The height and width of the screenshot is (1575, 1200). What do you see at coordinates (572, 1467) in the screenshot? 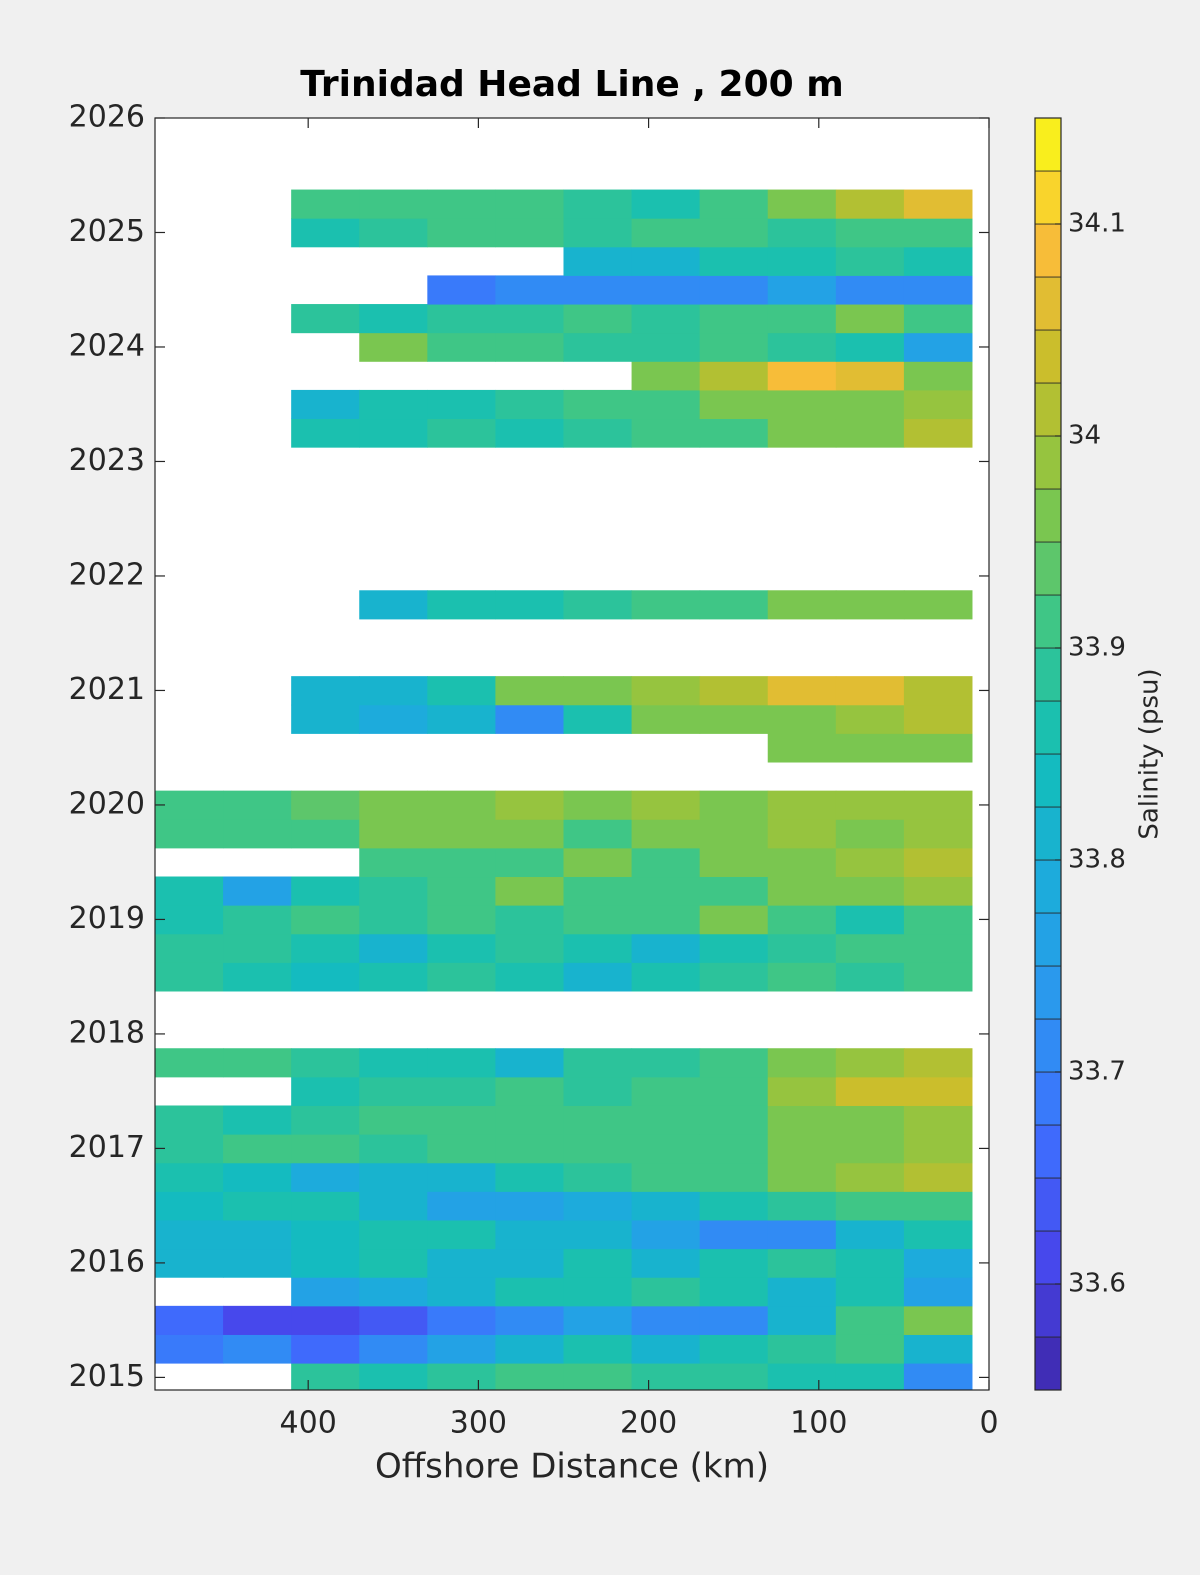
I see `x-axis-label: Offshore Distance (km)` at bounding box center [572, 1467].